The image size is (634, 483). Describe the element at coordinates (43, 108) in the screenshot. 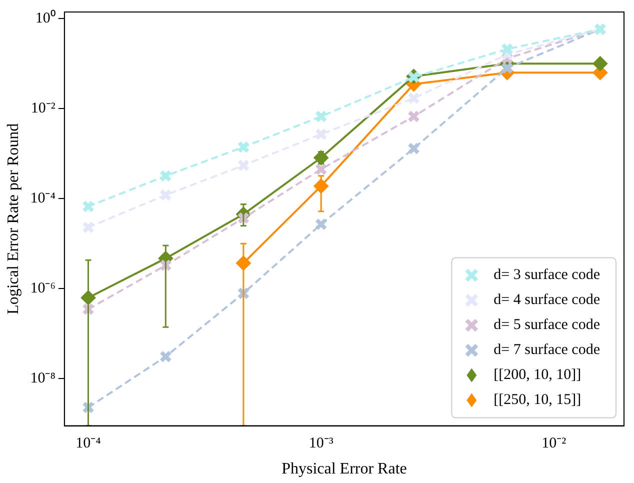

I see `y-tick-label: 10⁻²` at that location.